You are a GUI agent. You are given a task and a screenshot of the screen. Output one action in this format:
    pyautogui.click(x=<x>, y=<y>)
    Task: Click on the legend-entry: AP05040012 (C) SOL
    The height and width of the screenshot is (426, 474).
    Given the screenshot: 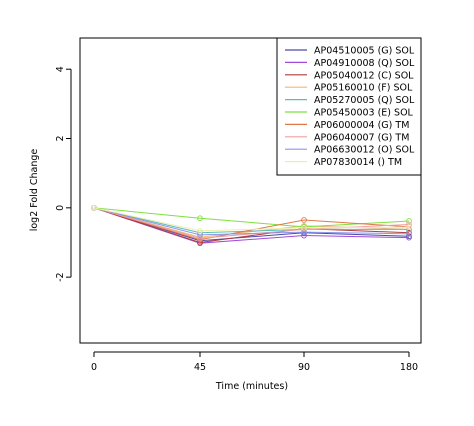 What is the action you would take?
    pyautogui.click(x=364, y=75)
    